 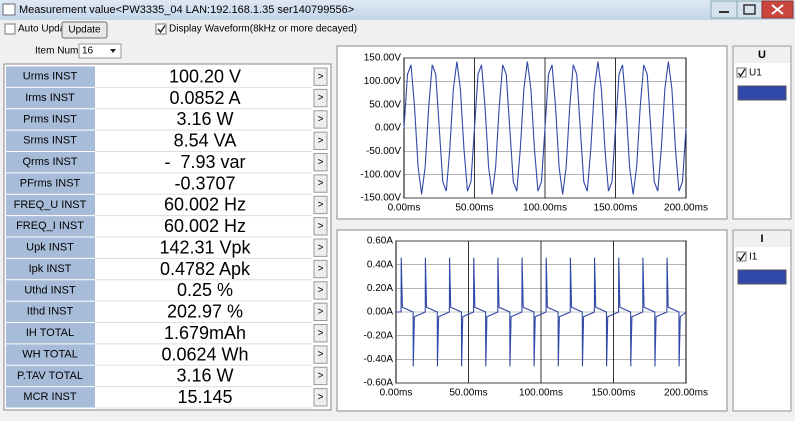 What do you see at coordinates (545, 208) in the screenshot?
I see `x-tick-label: 100.00ms` at bounding box center [545, 208].